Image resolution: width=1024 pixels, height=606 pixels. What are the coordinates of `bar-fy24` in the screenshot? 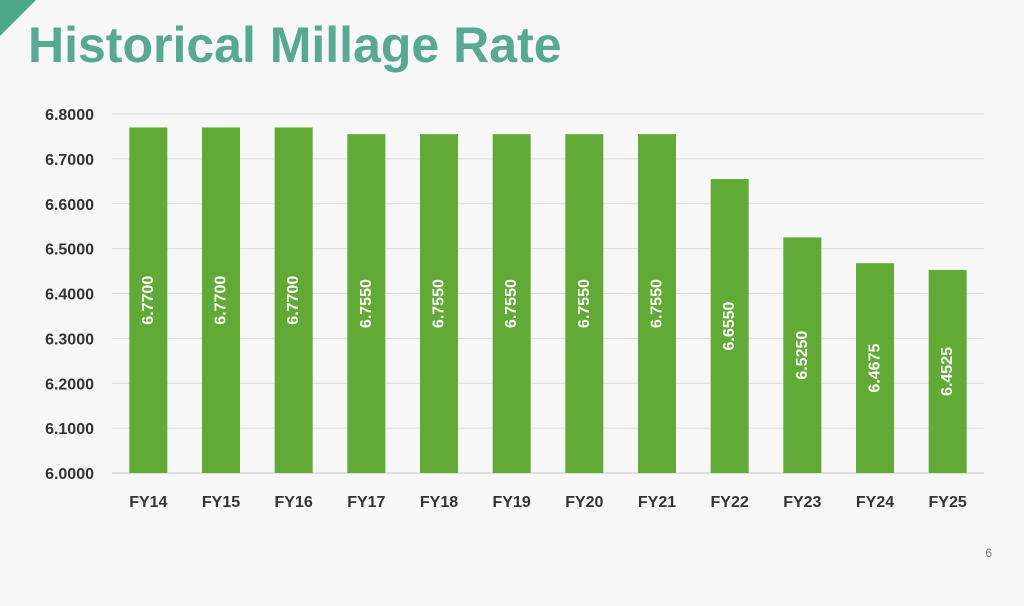 It's located at (875, 368).